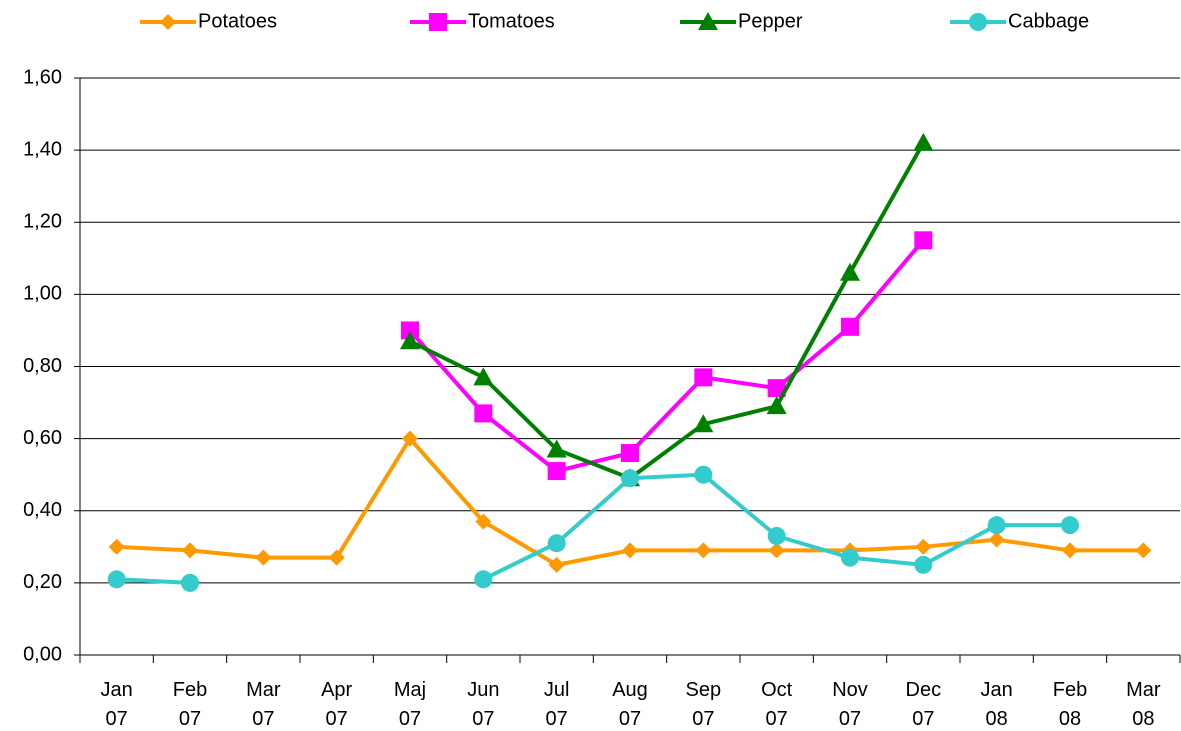  Describe the element at coordinates (777, 704) in the screenshot. I see `x-tick-label: Oct 07` at that location.